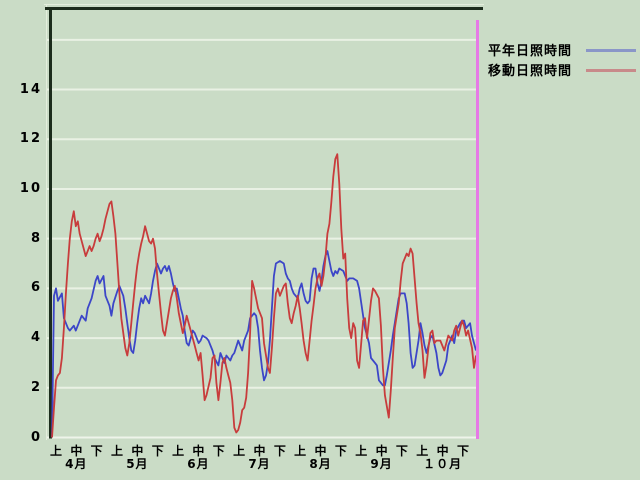  What do you see at coordinates (36, 288) in the screenshot?
I see `y-axis-label: 6` at bounding box center [36, 288].